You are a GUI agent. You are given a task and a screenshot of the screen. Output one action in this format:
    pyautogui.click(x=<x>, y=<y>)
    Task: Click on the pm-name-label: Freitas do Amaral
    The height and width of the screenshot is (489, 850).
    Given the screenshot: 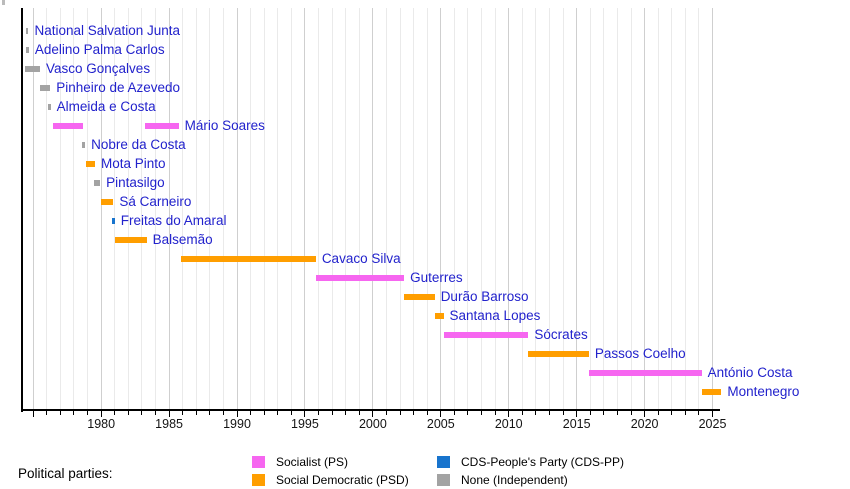 What is the action you would take?
    pyautogui.click(x=173, y=220)
    